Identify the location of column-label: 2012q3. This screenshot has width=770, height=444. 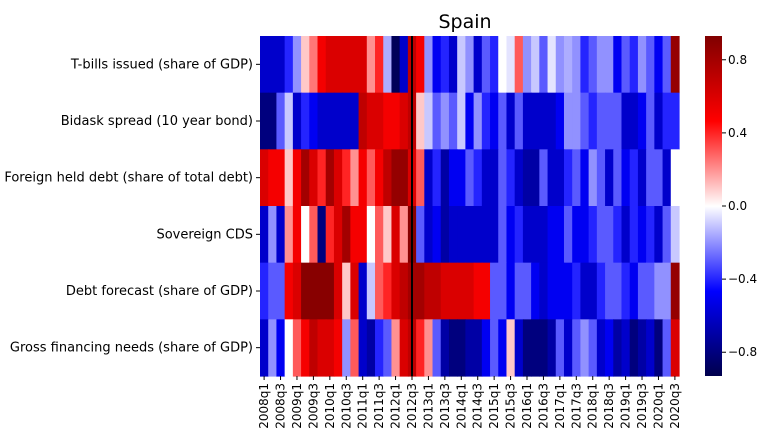
(412, 406).